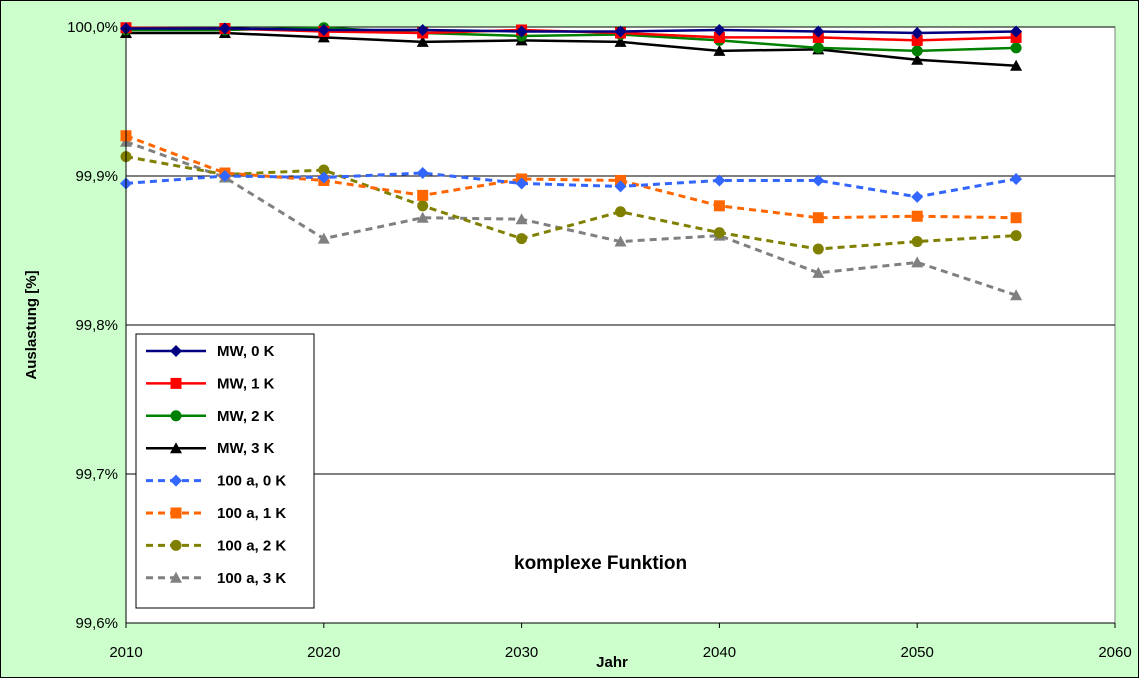 The height and width of the screenshot is (678, 1139). I want to click on legend-entry: 100 a, 2 K, so click(216, 545).